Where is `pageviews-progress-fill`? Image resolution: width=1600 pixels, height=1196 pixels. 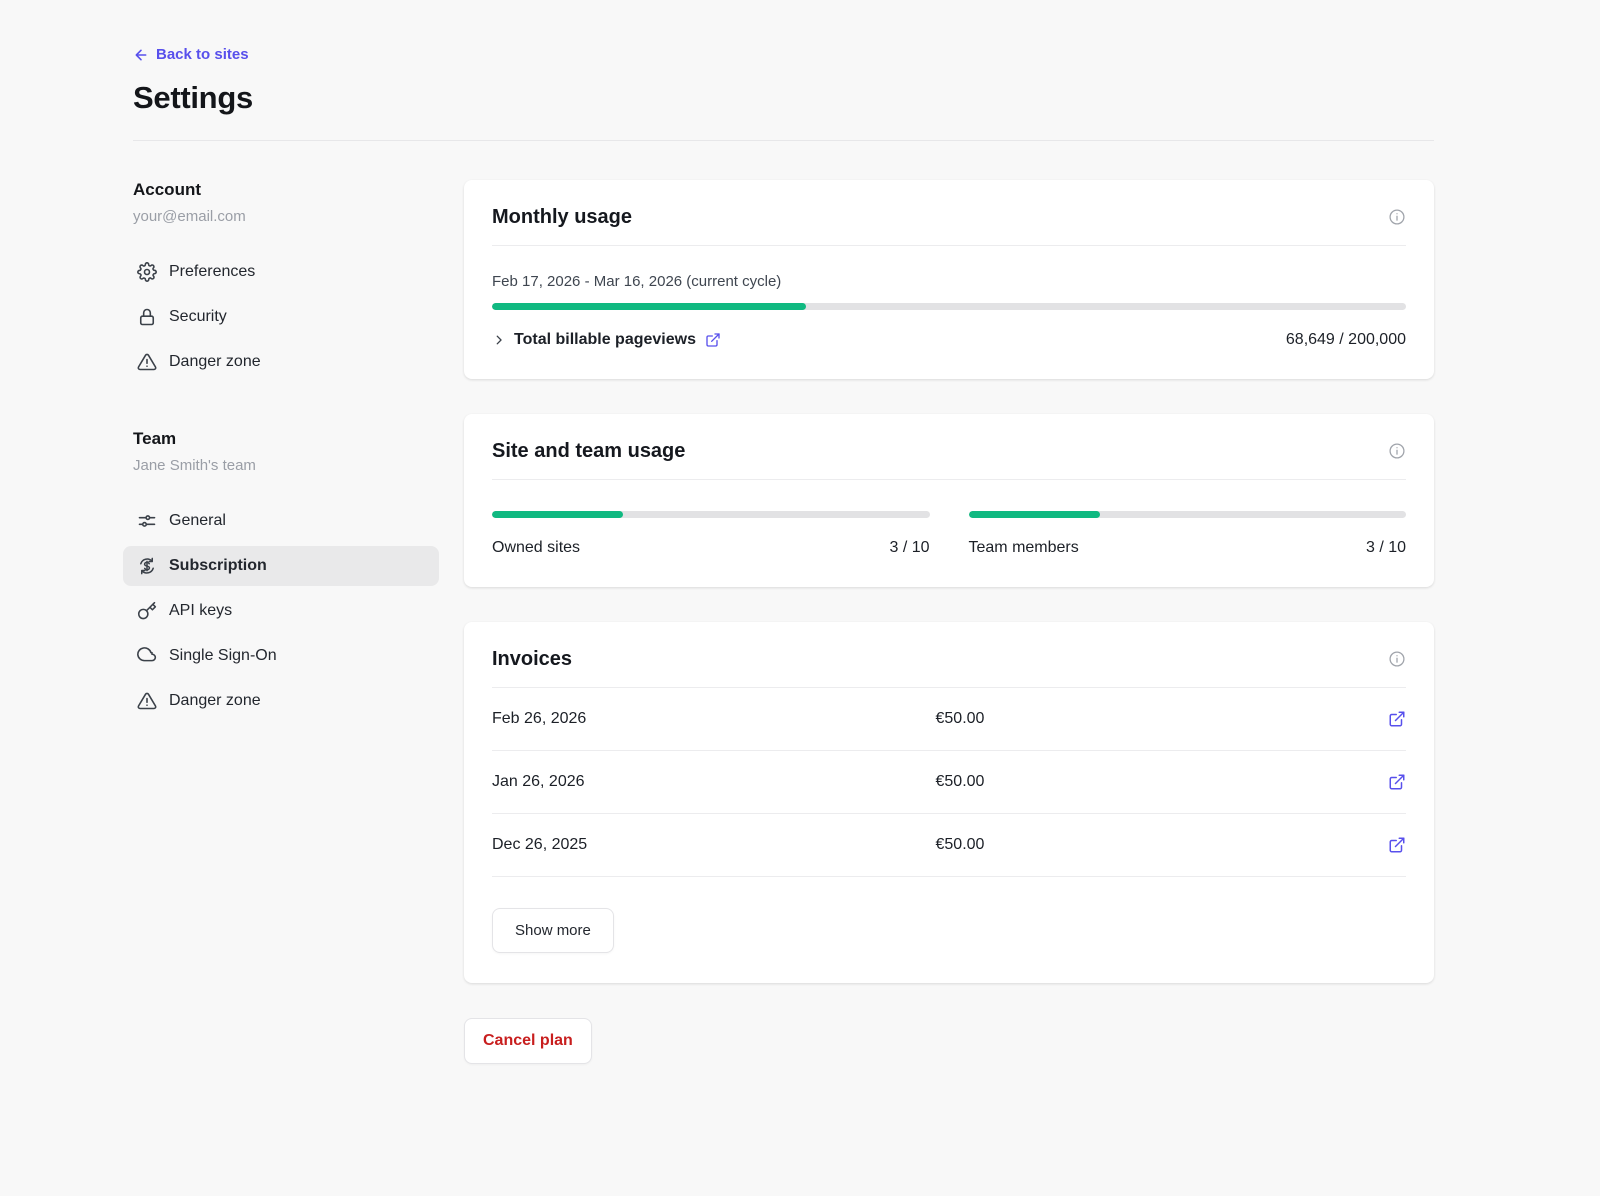 pageviews-progress-fill is located at coordinates (649, 306).